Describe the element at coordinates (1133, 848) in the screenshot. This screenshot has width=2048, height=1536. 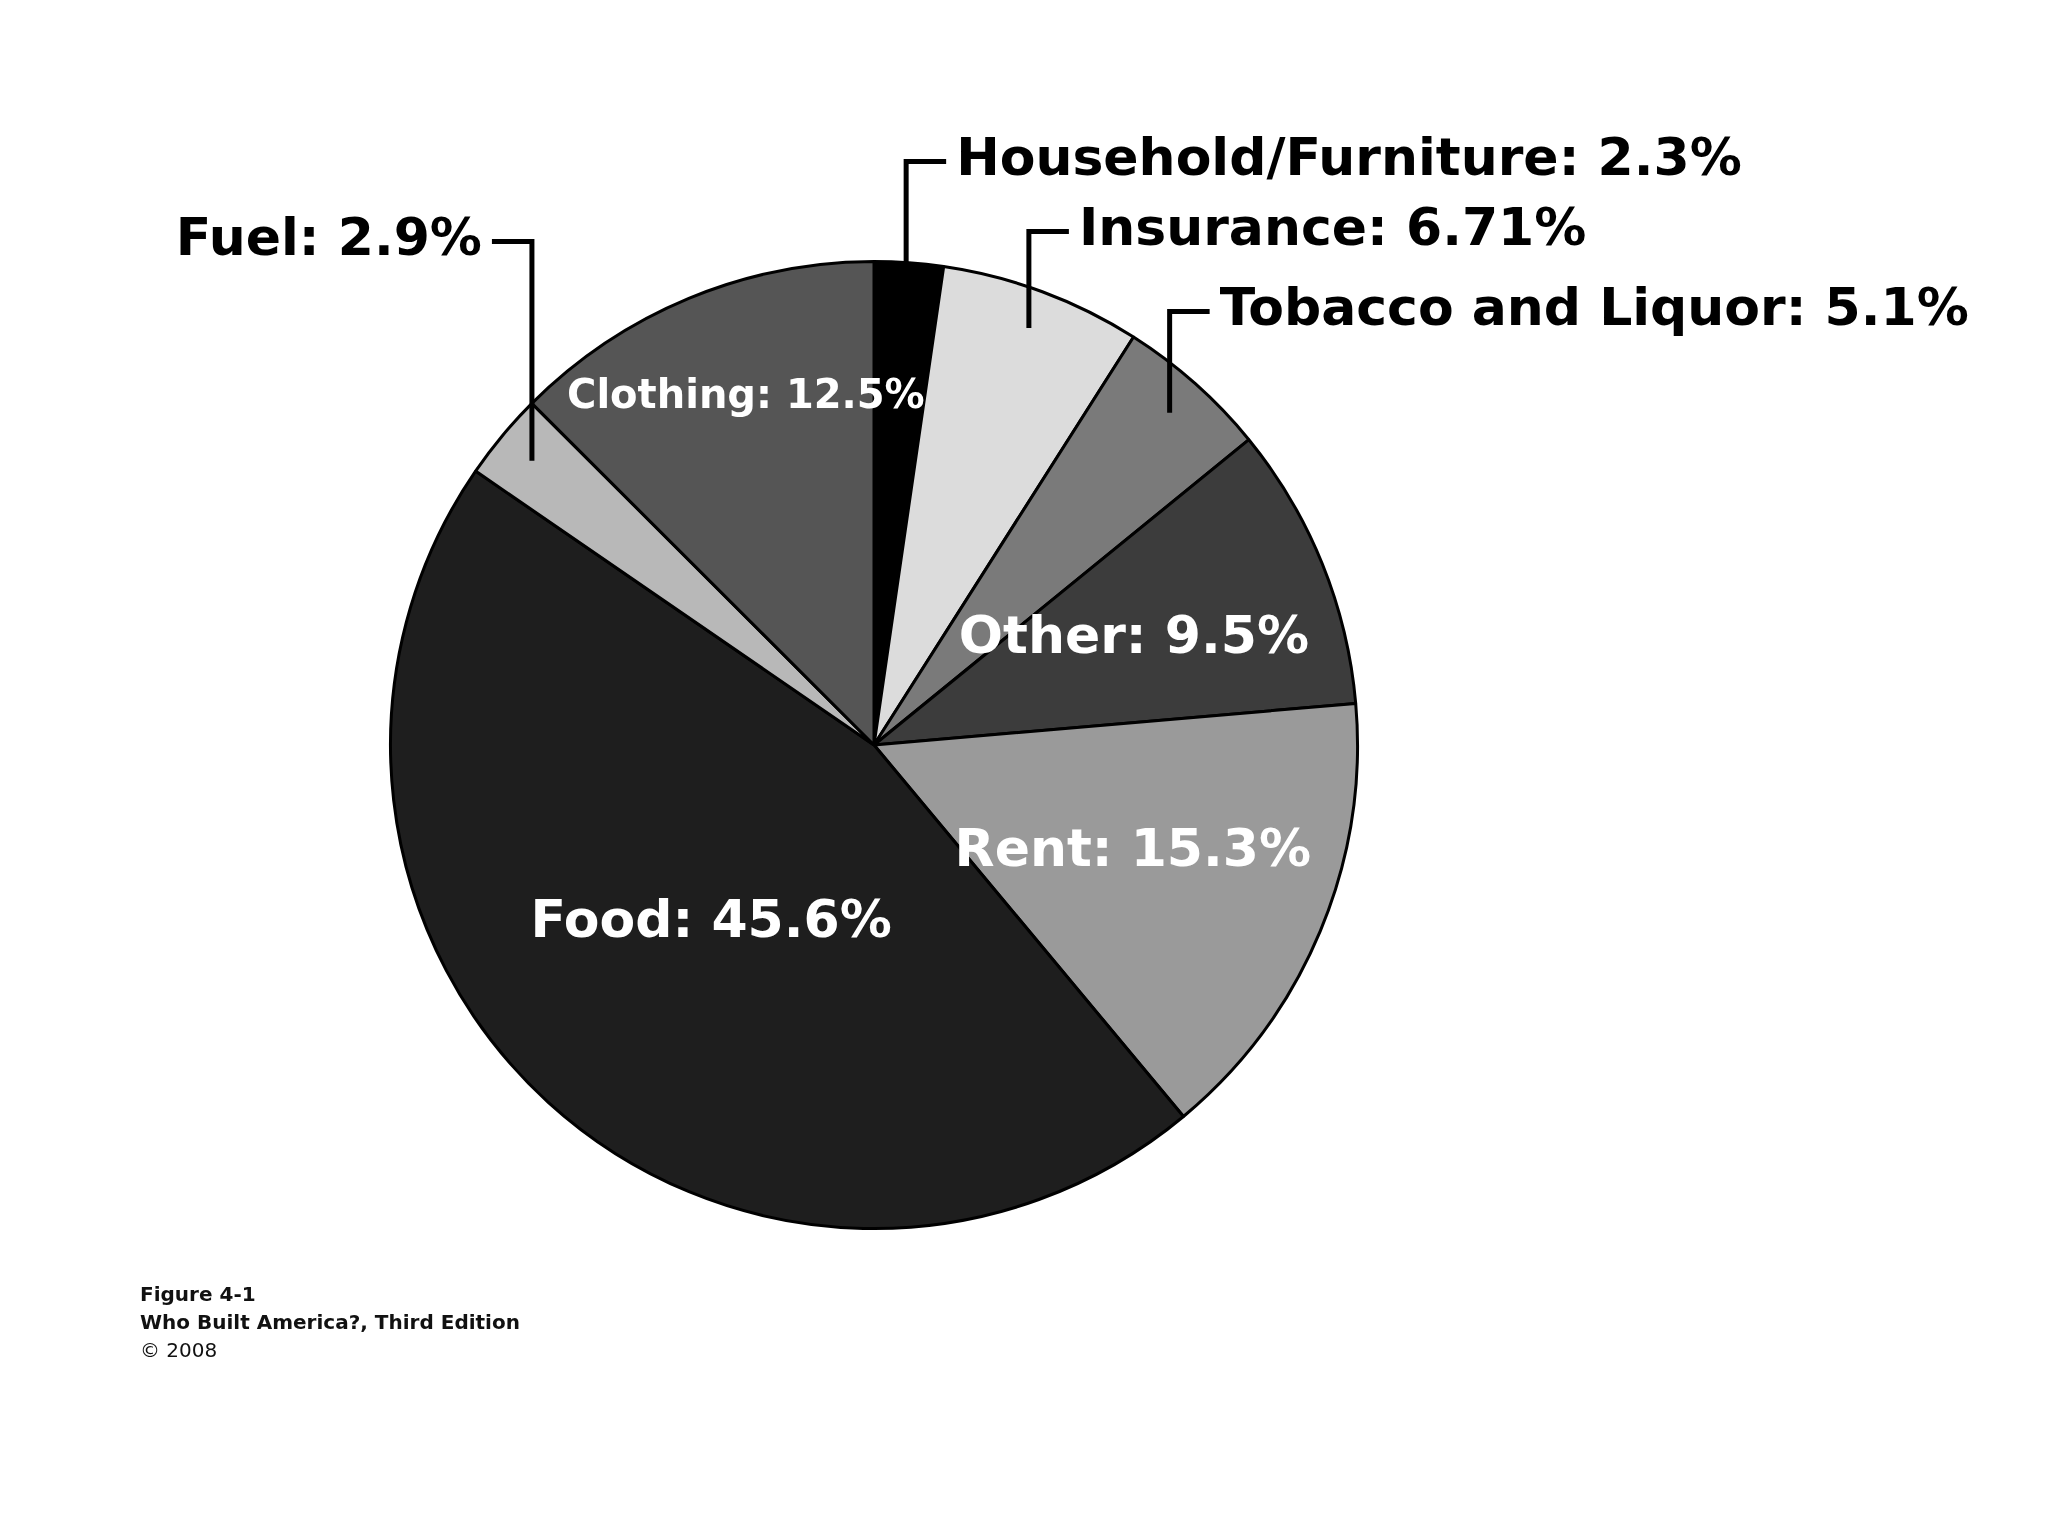
I see `slice-label: Rent: 15.3%` at that location.